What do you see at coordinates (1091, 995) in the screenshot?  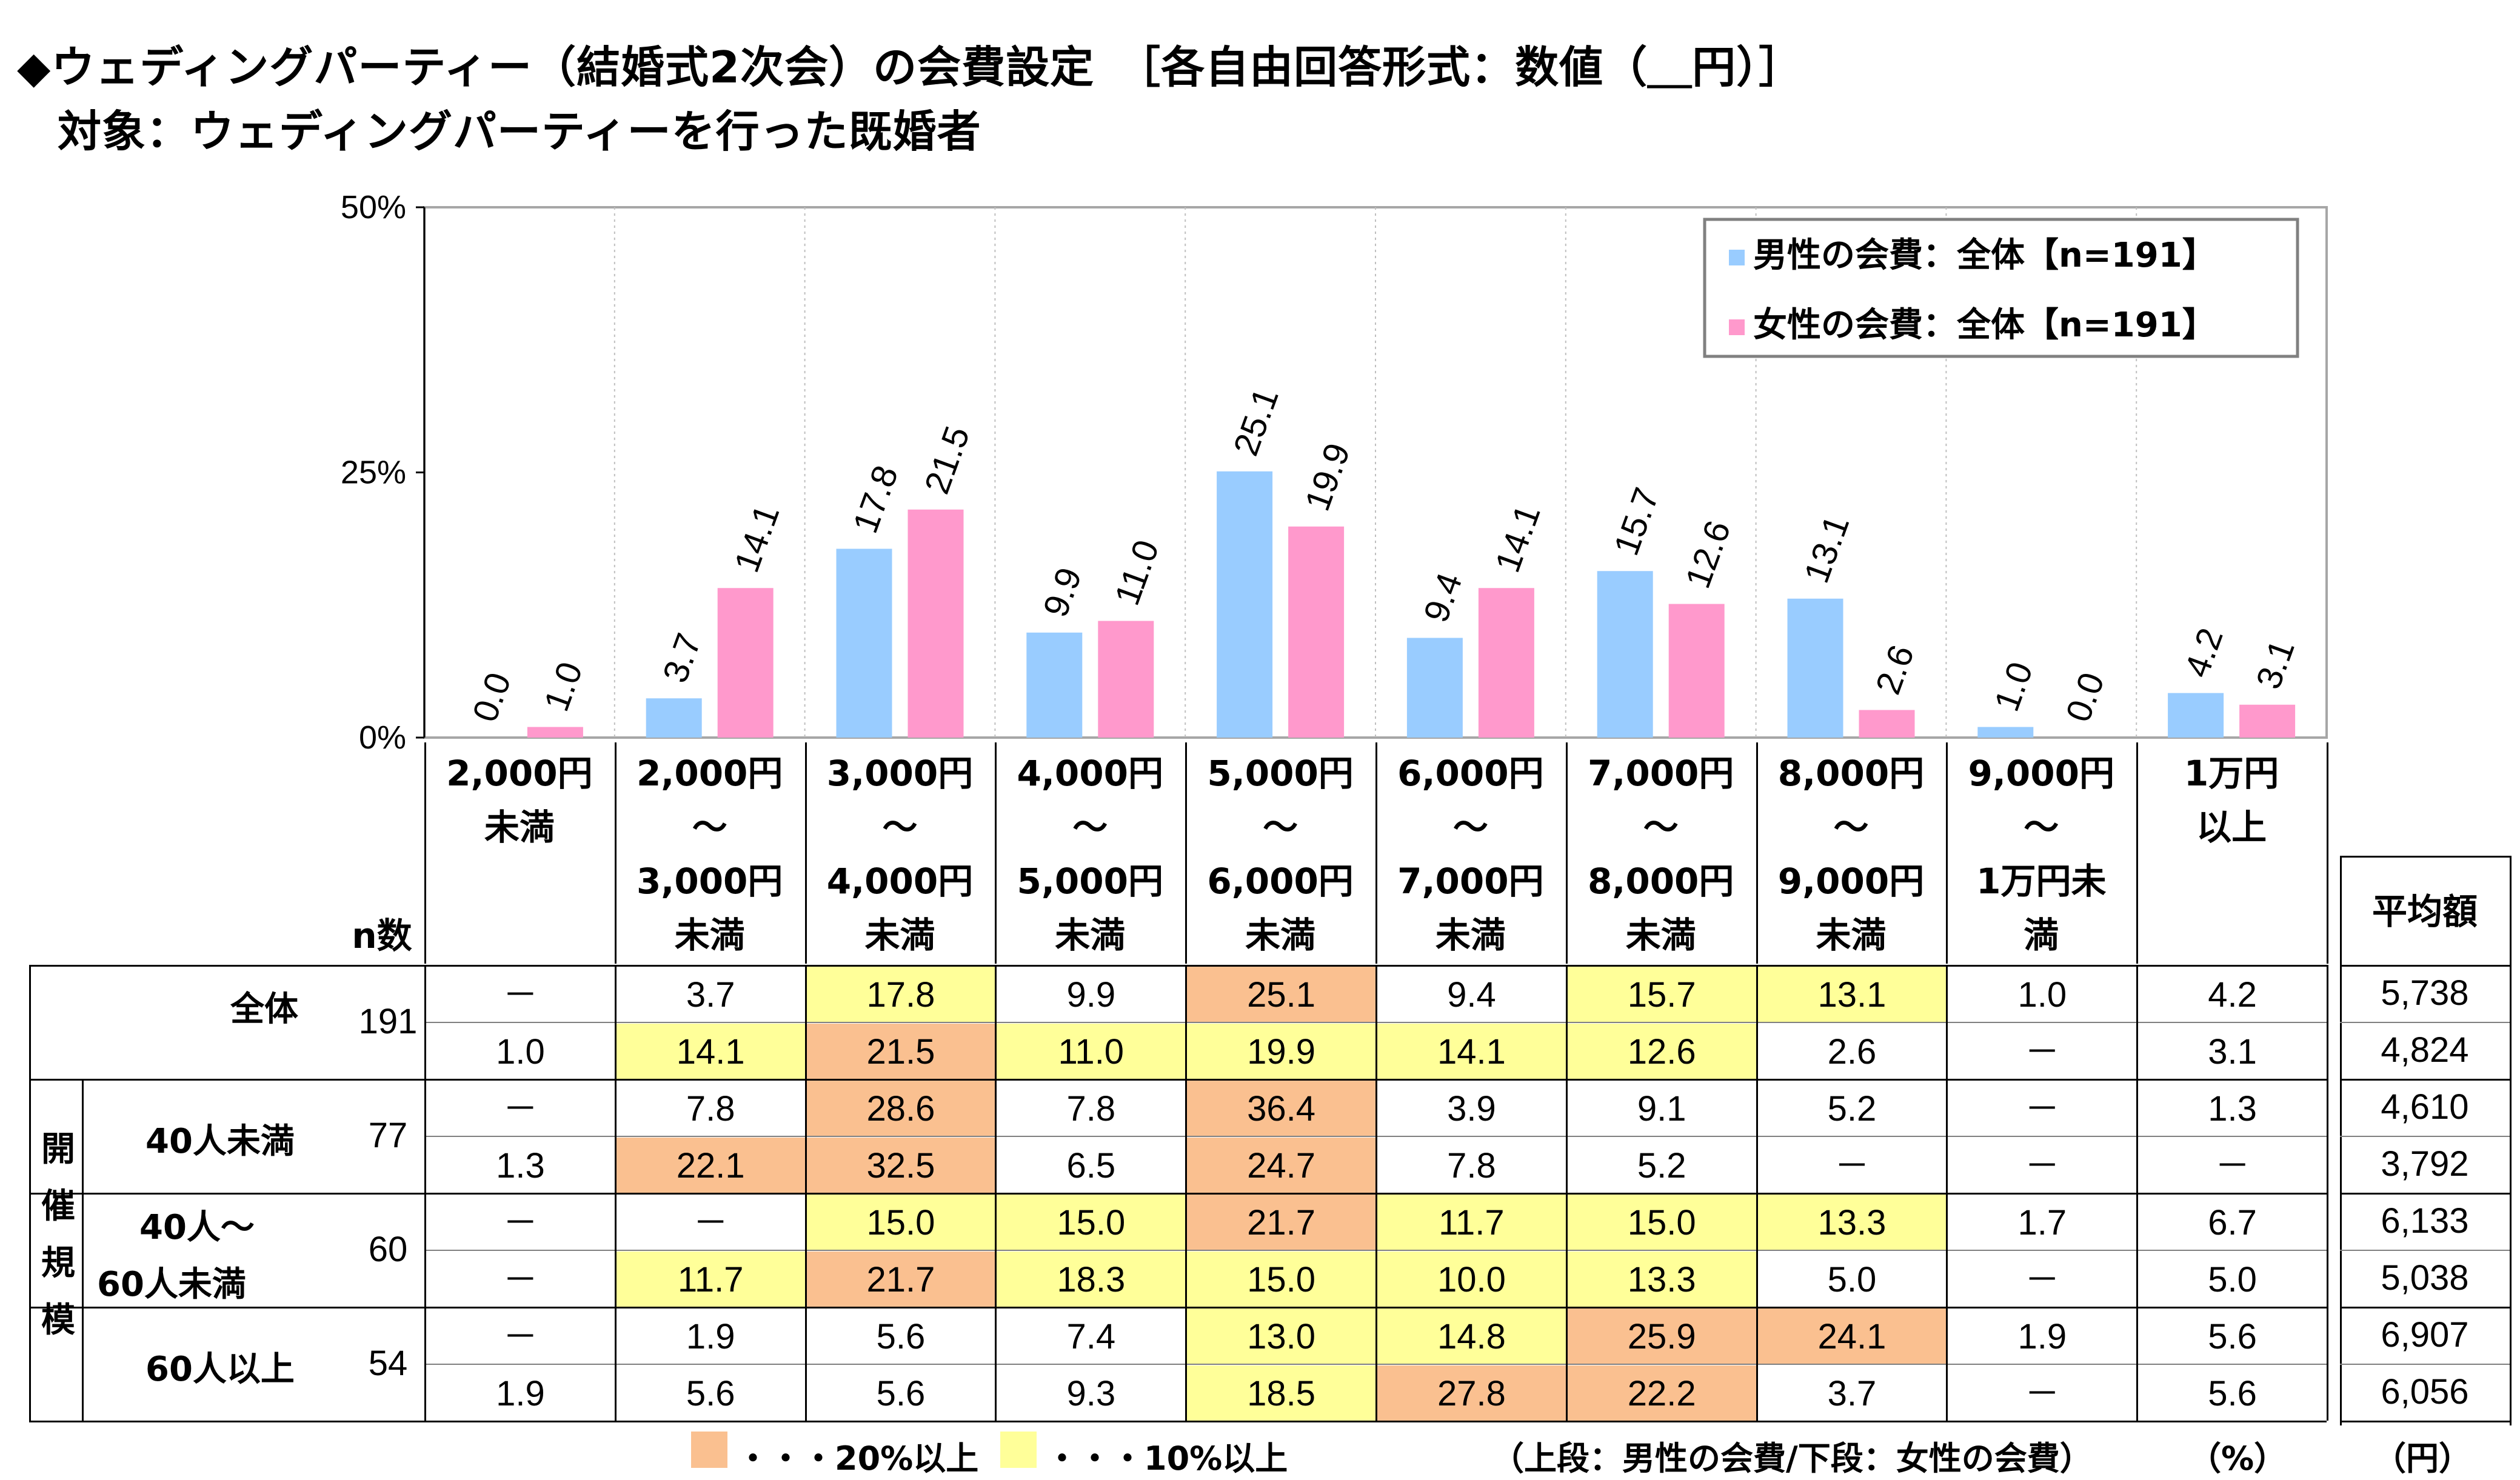 I see `table-cell: 9.9` at bounding box center [1091, 995].